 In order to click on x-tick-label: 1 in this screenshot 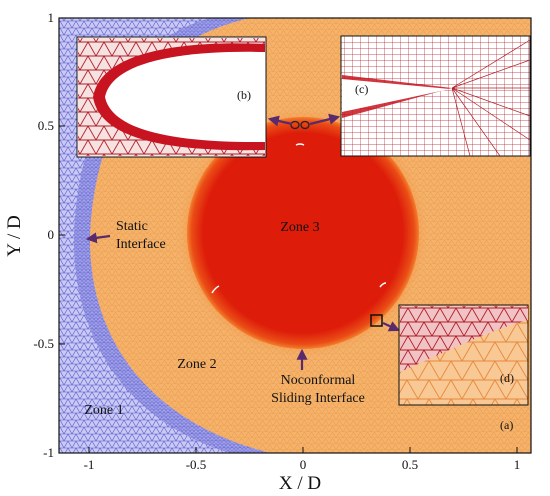, I will do `click(517, 464)`.